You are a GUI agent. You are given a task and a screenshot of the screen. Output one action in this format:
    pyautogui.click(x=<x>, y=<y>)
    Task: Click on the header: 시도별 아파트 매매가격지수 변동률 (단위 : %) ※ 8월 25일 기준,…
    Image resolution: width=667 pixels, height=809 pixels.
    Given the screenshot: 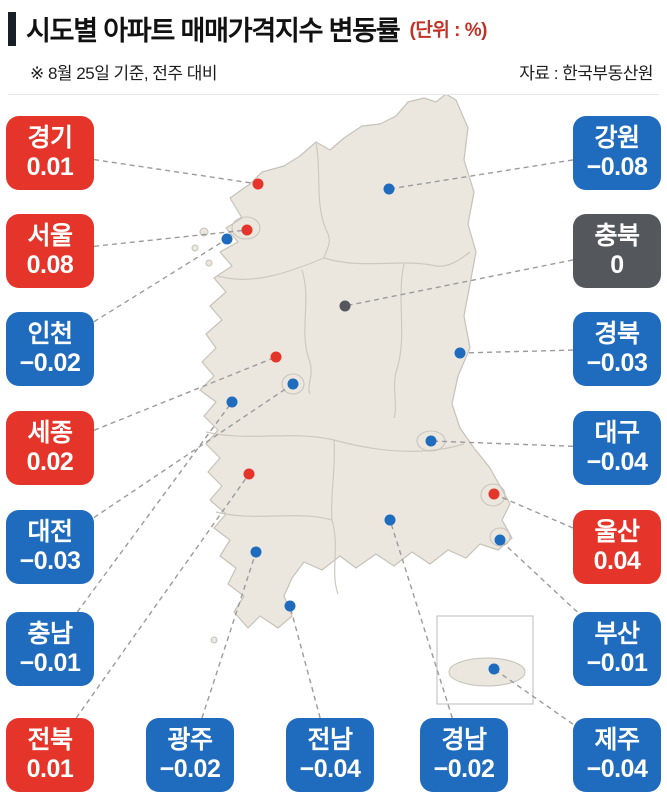 What is the action you would take?
    pyautogui.click(x=333, y=47)
    